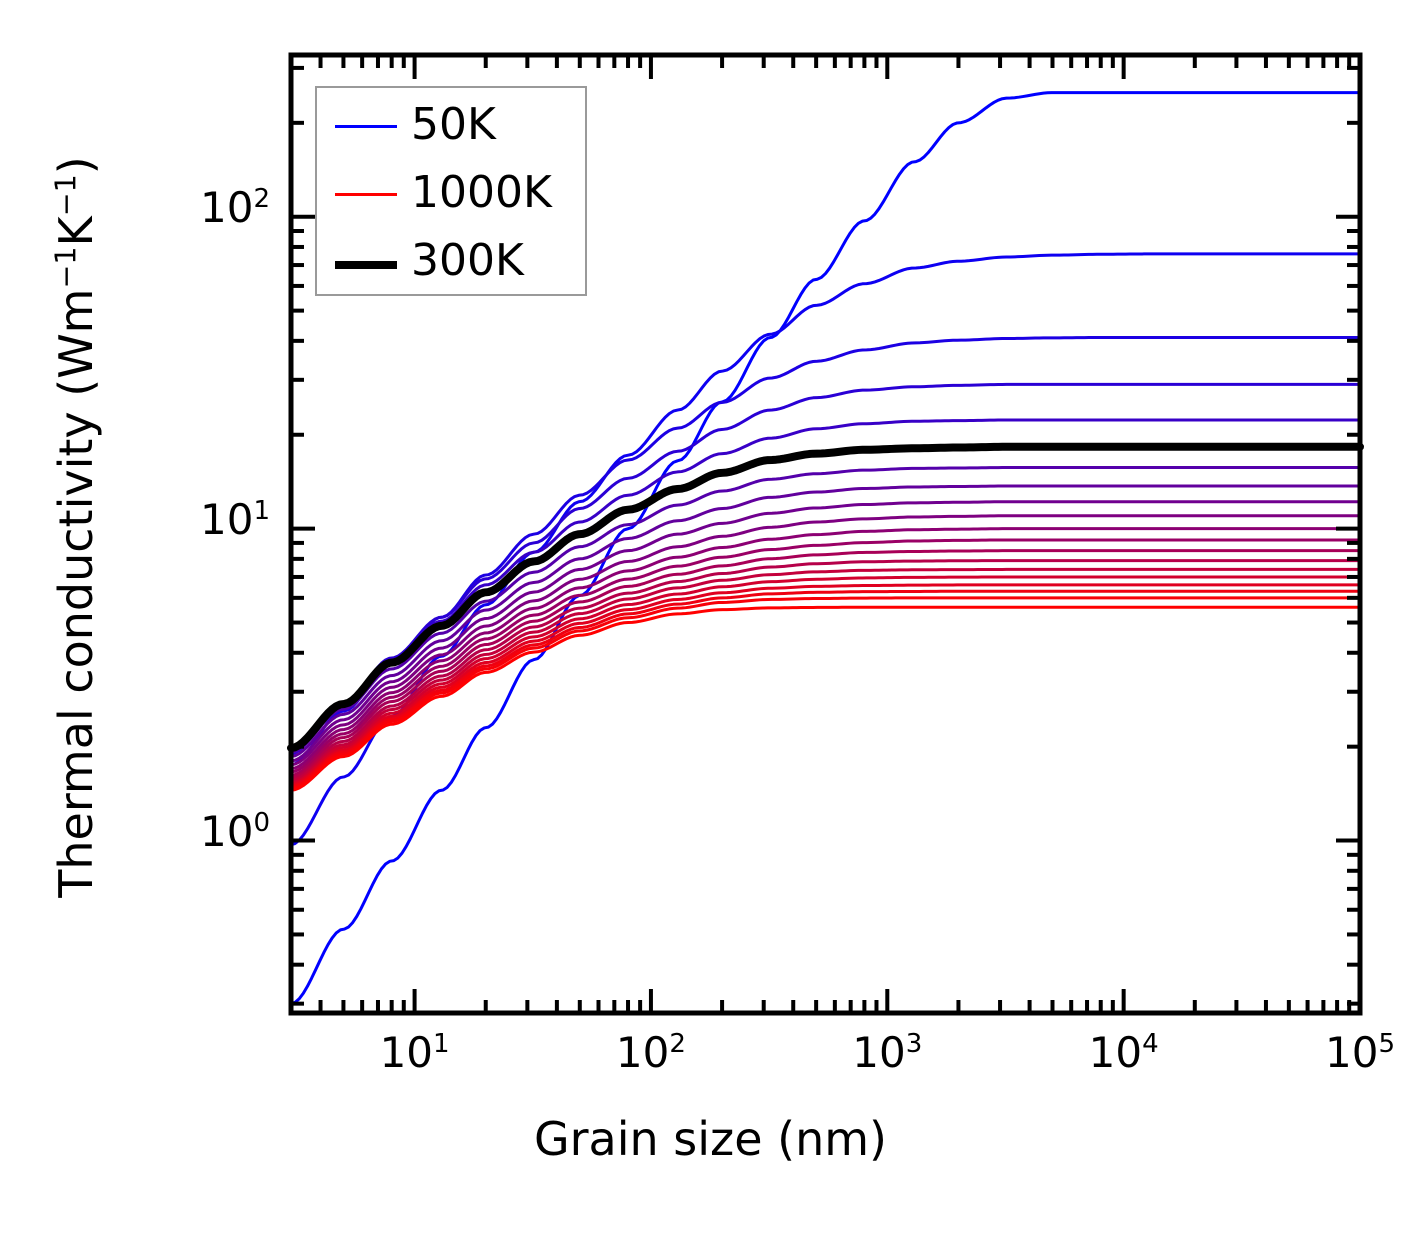  What do you see at coordinates (414, 1052) in the screenshot?
I see `xtick-label: 101` at bounding box center [414, 1052].